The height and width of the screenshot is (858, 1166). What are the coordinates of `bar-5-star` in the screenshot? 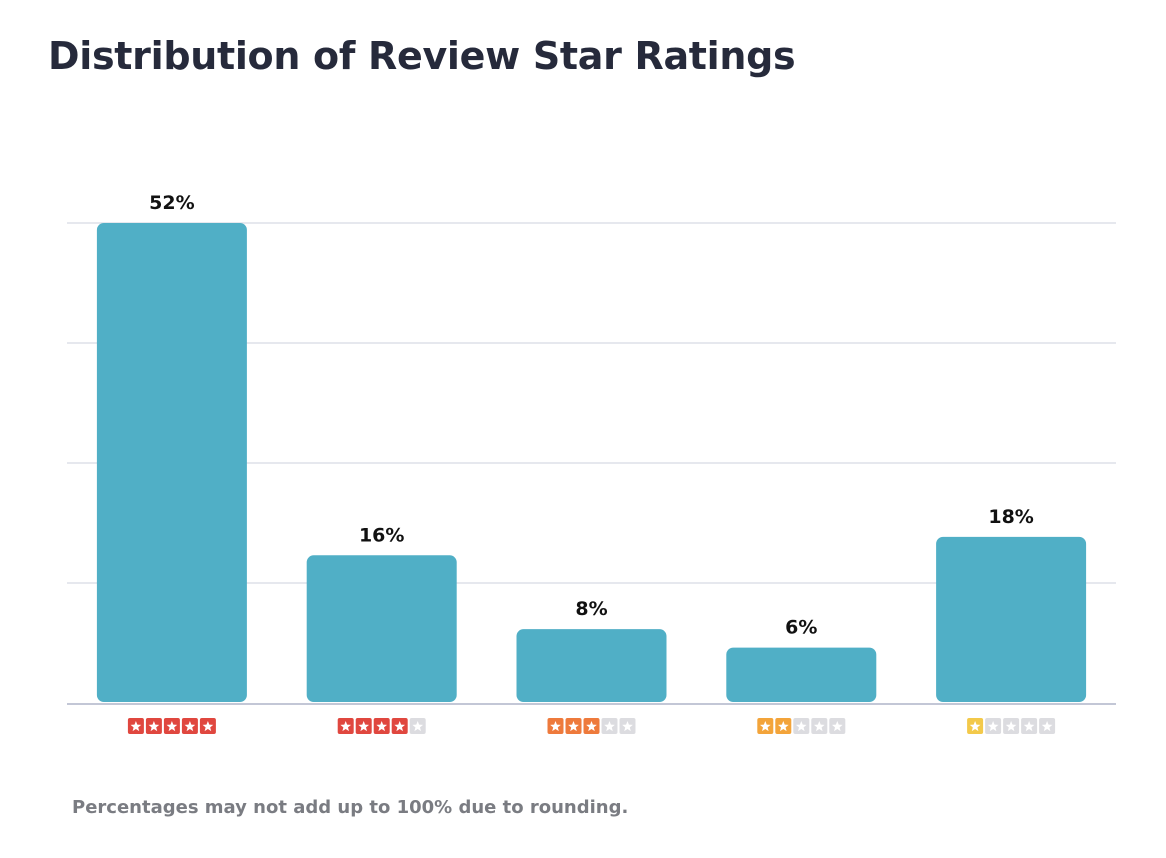 It's located at (171, 462).